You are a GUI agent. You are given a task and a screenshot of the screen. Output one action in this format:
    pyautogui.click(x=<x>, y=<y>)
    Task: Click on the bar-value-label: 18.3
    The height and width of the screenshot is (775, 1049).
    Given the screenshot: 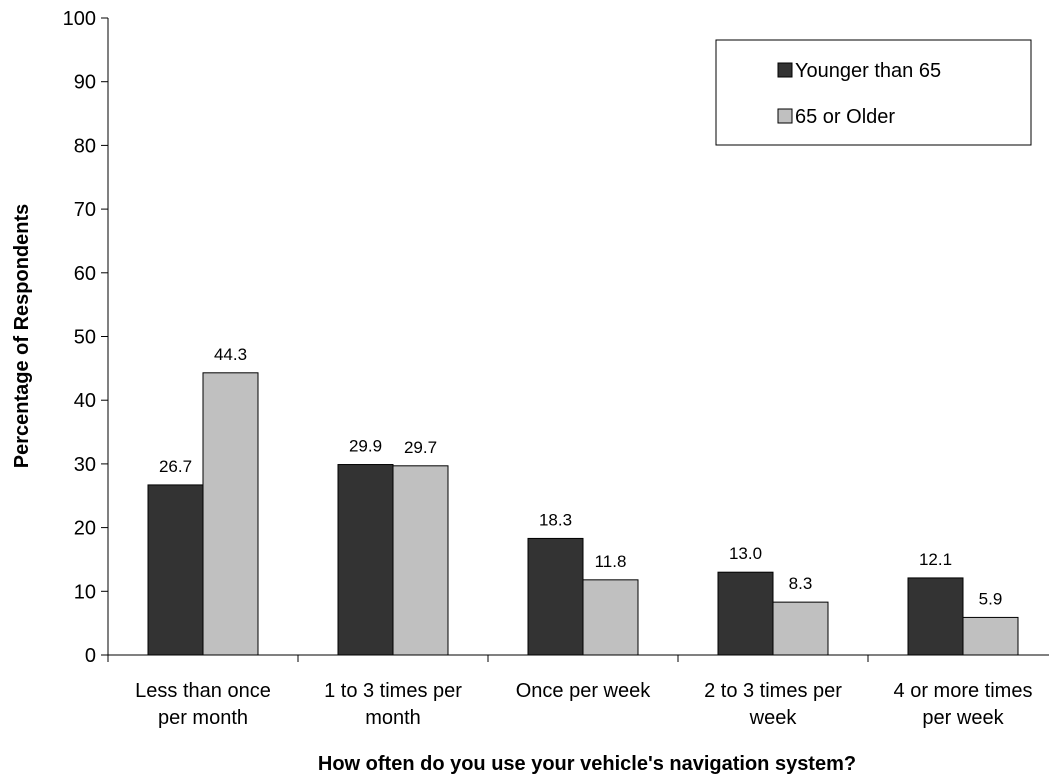 What is the action you would take?
    pyautogui.click(x=555, y=519)
    